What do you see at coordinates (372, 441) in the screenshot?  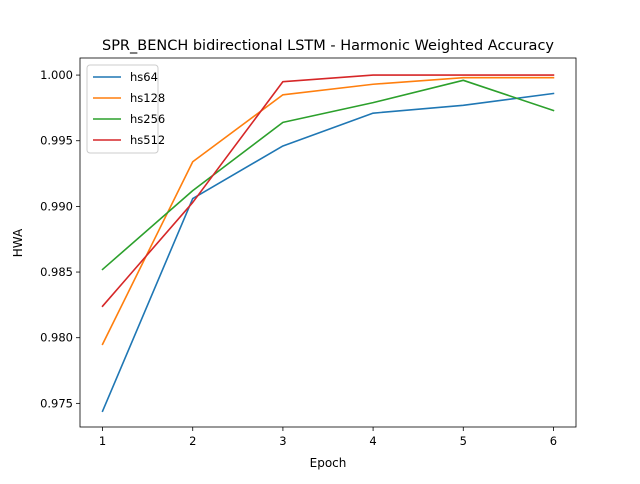 I see `x-tick-label: 4` at bounding box center [372, 441].